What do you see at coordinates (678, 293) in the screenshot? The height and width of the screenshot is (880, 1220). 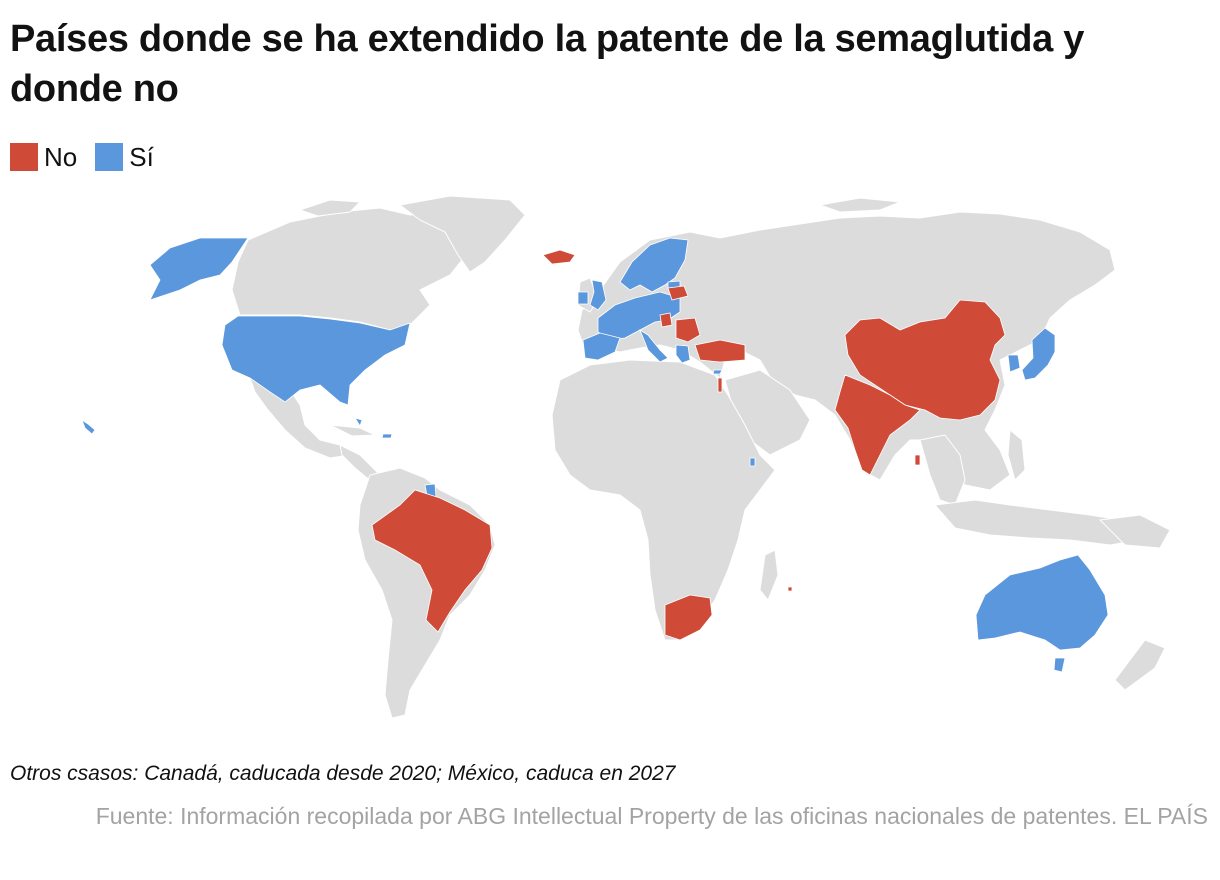 I see `country-latvia-lithuania` at bounding box center [678, 293].